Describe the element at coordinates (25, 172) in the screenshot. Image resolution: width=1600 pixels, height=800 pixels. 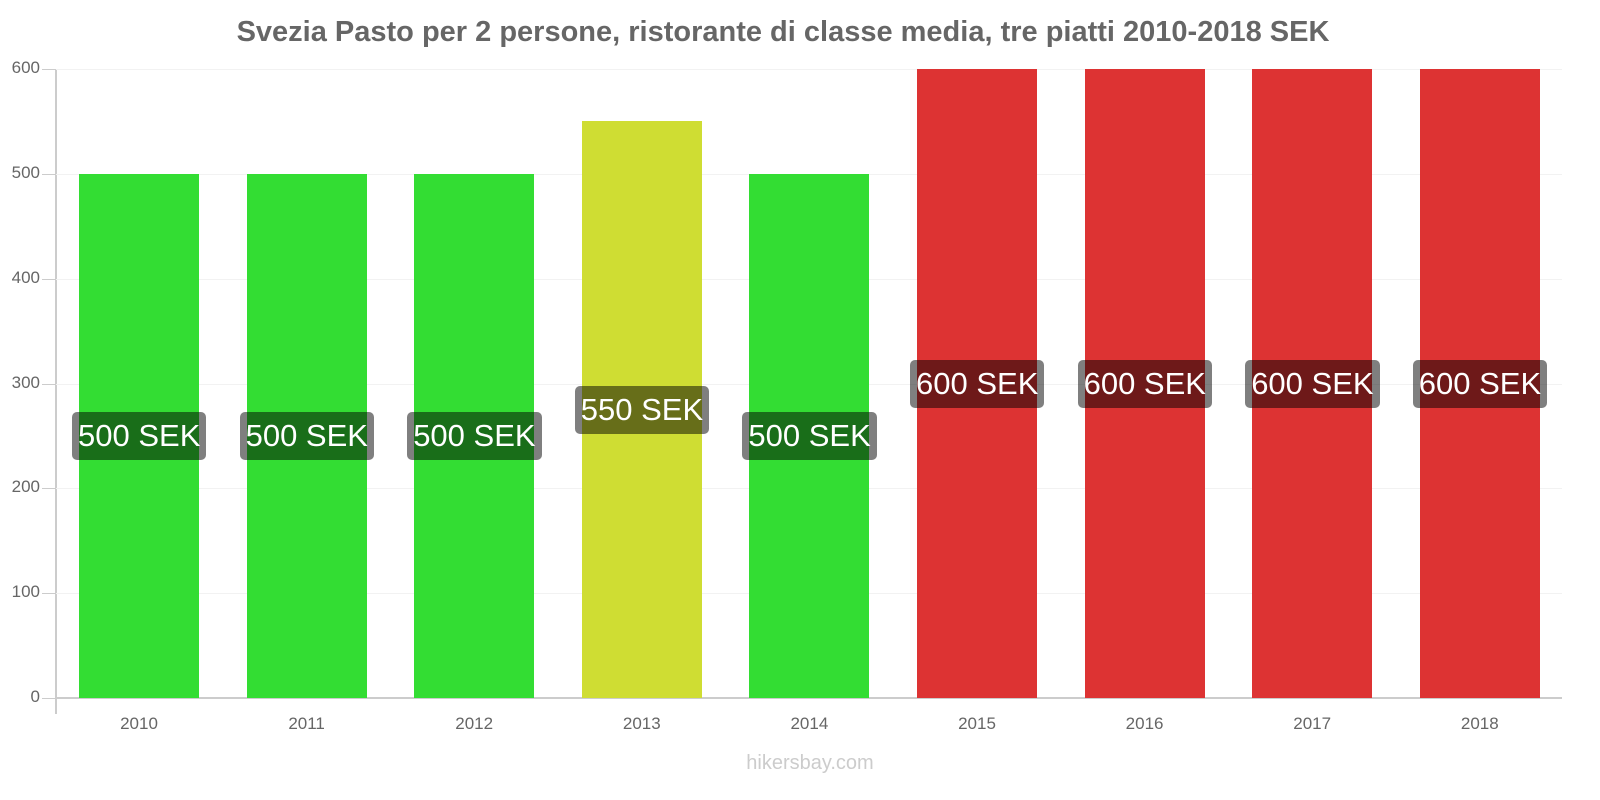
I see `y-tick-label: 500` at that location.